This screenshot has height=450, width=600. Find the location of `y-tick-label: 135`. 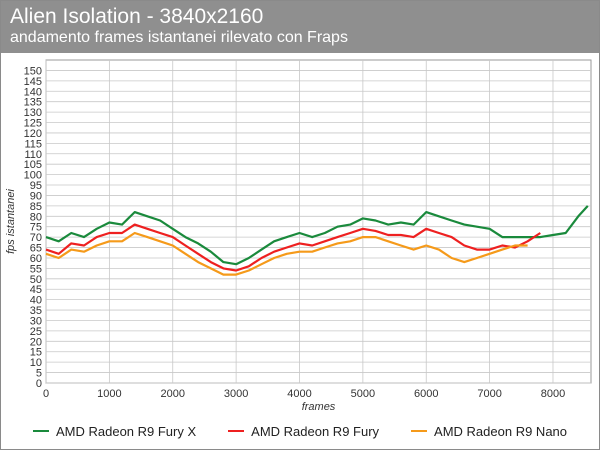

y-tick-label: 135 is located at coordinates (33, 103).